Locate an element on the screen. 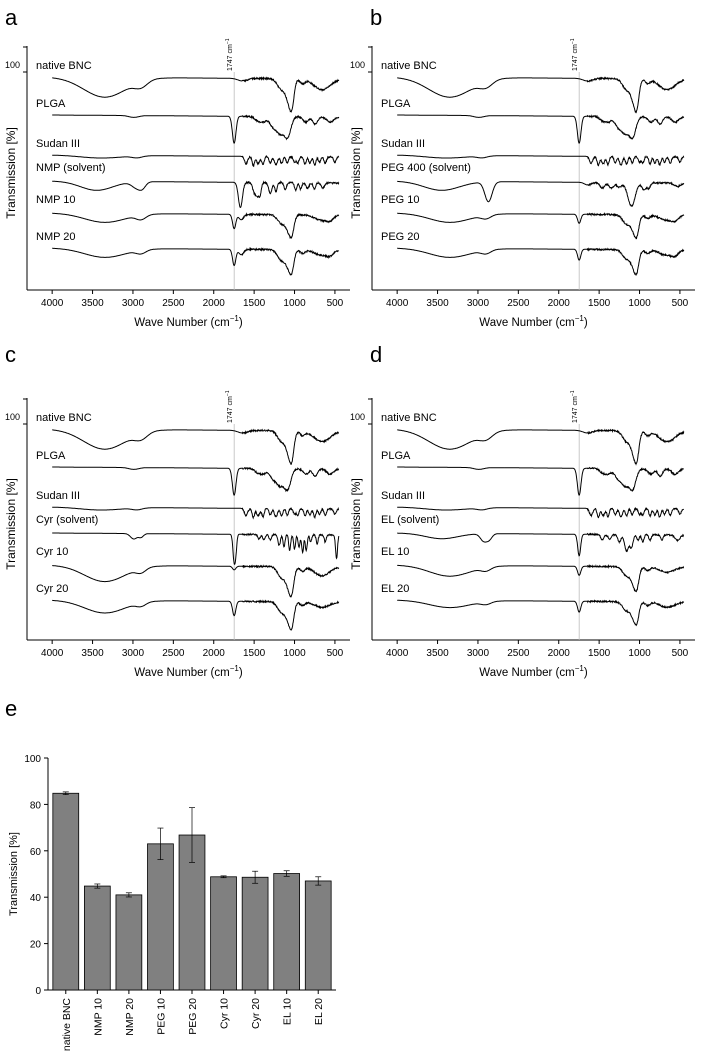  category-label-native-bnc: native BNC is located at coordinates (67, 1025).